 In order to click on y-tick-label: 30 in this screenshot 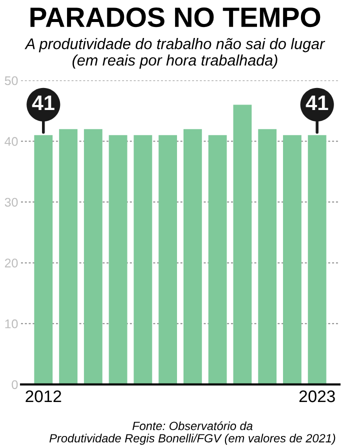, I will do `click(11, 202)`.